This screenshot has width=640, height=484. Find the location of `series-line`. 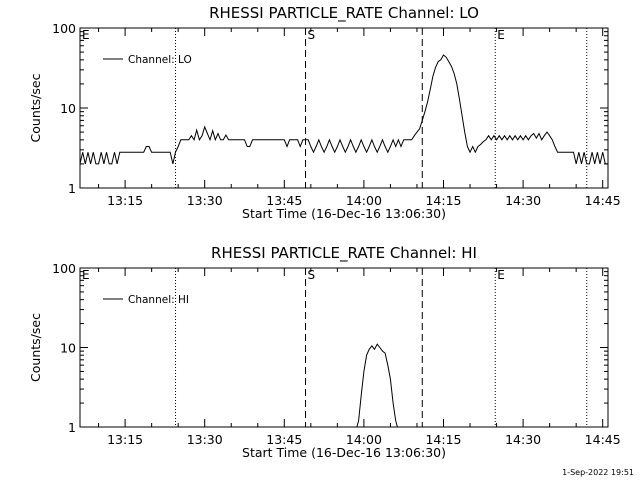

series-line is located at coordinates (377, 385).